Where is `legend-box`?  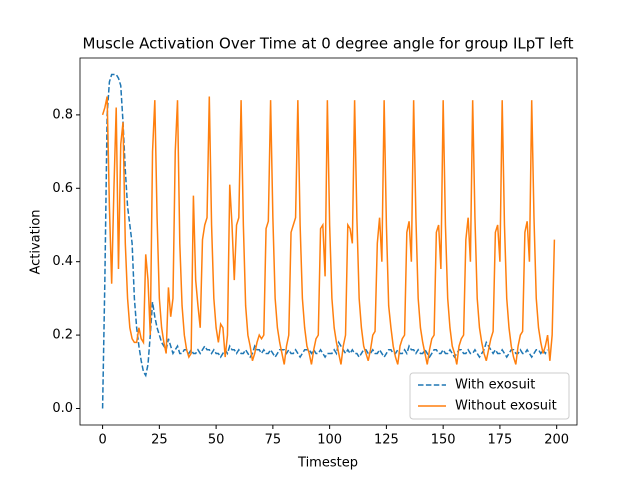
legend-box is located at coordinates (489, 396).